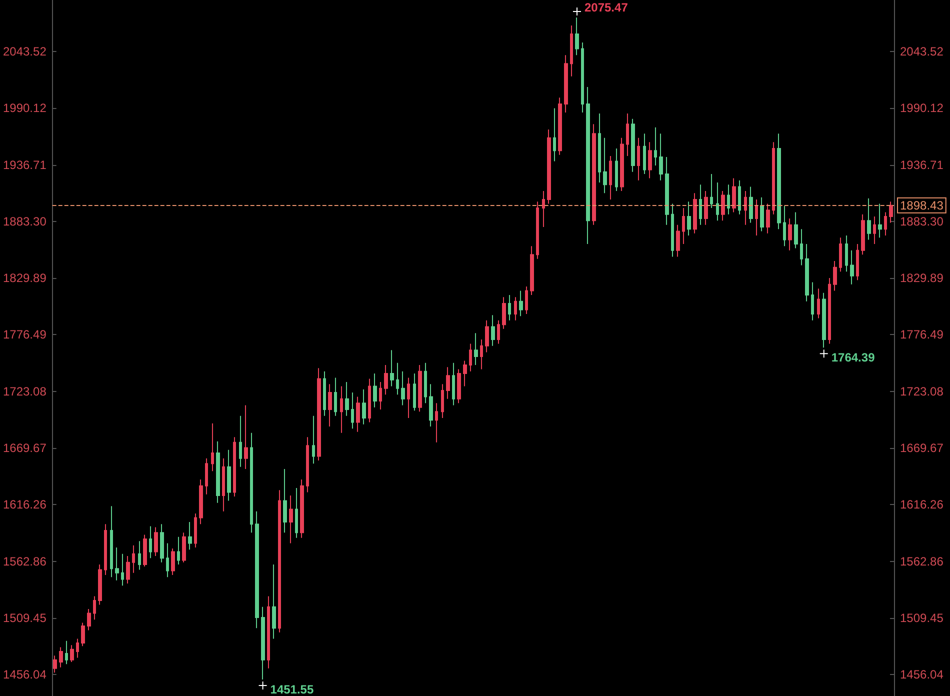 The width and height of the screenshot is (950, 696). What do you see at coordinates (922, 391) in the screenshot?
I see `y2-tick-label: 1723.08` at bounding box center [922, 391].